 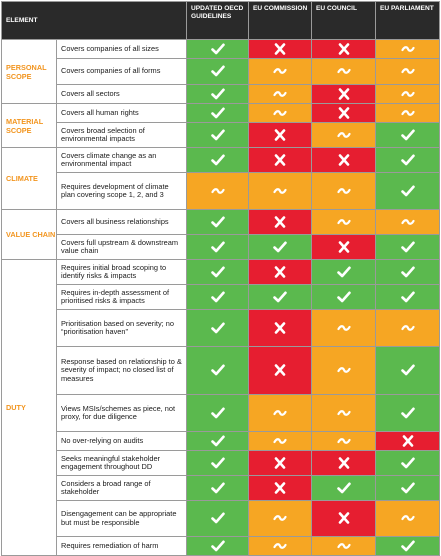 I want to click on table-row: Covers companies of all forms, so click(x=221, y=71).